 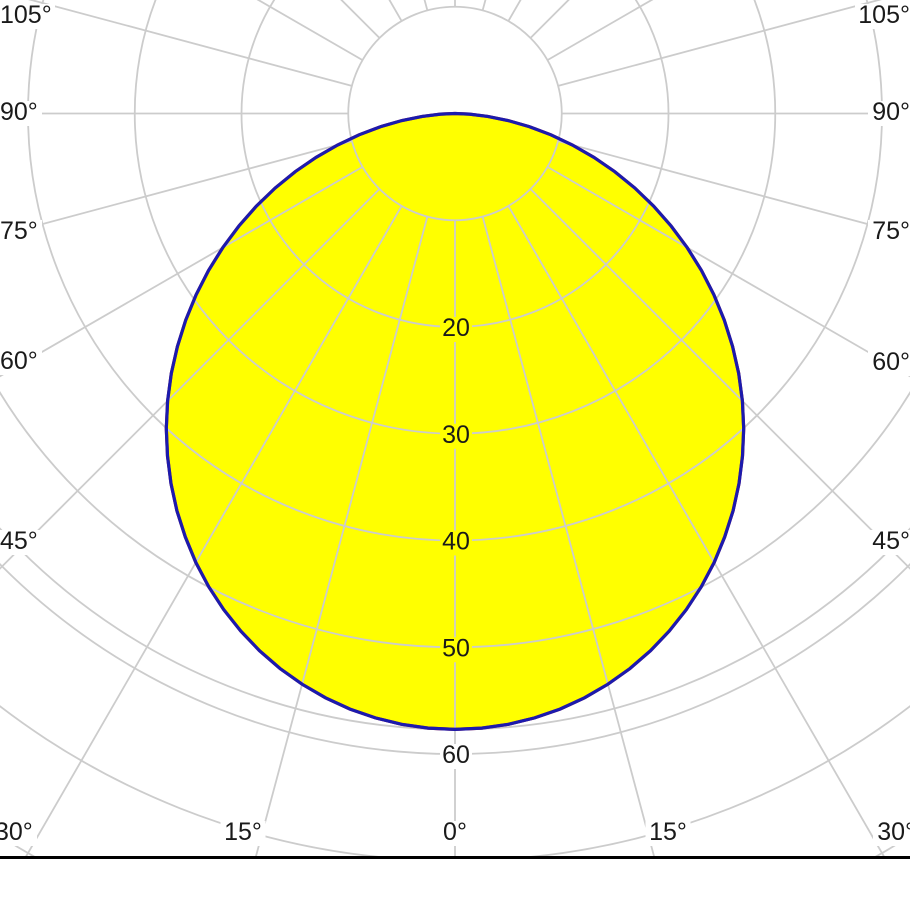 I want to click on chart-footer: cd C0 - C180 C90 - C270, so click(x=455, y=884).